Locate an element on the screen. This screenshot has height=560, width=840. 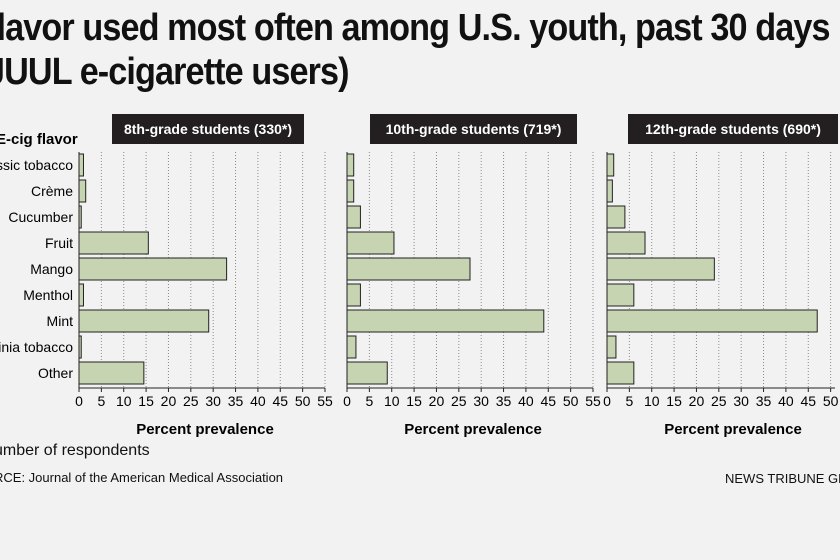
footnote: umber of respondents is located at coordinates (75, 450).